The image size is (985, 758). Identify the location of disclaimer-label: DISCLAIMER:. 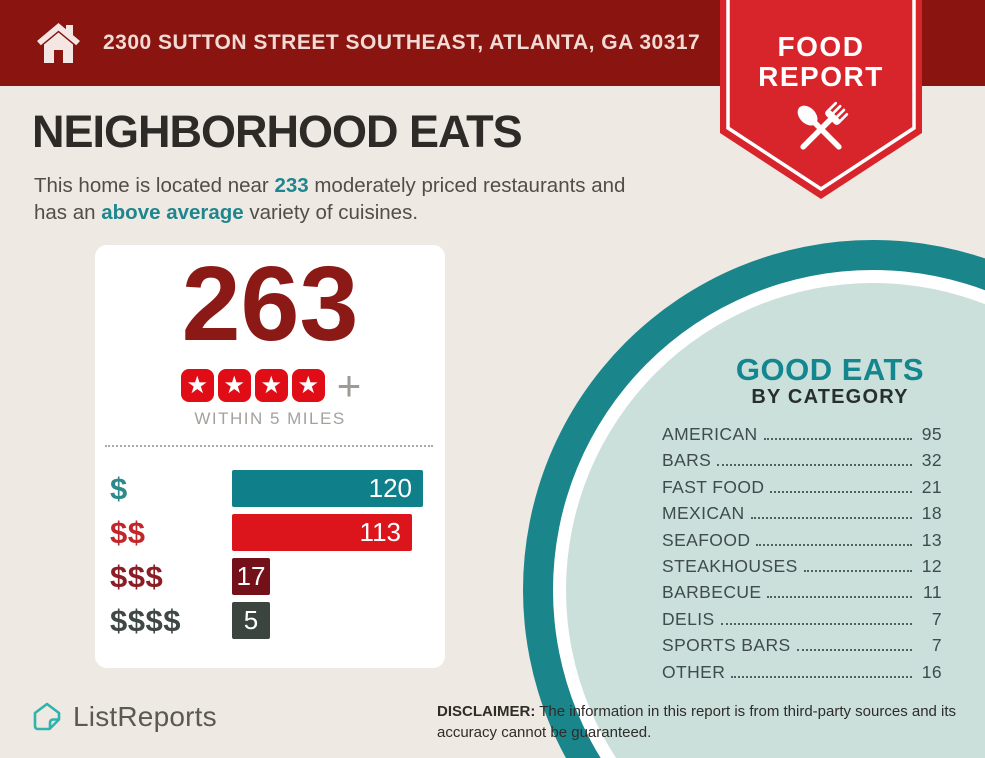
(486, 711).